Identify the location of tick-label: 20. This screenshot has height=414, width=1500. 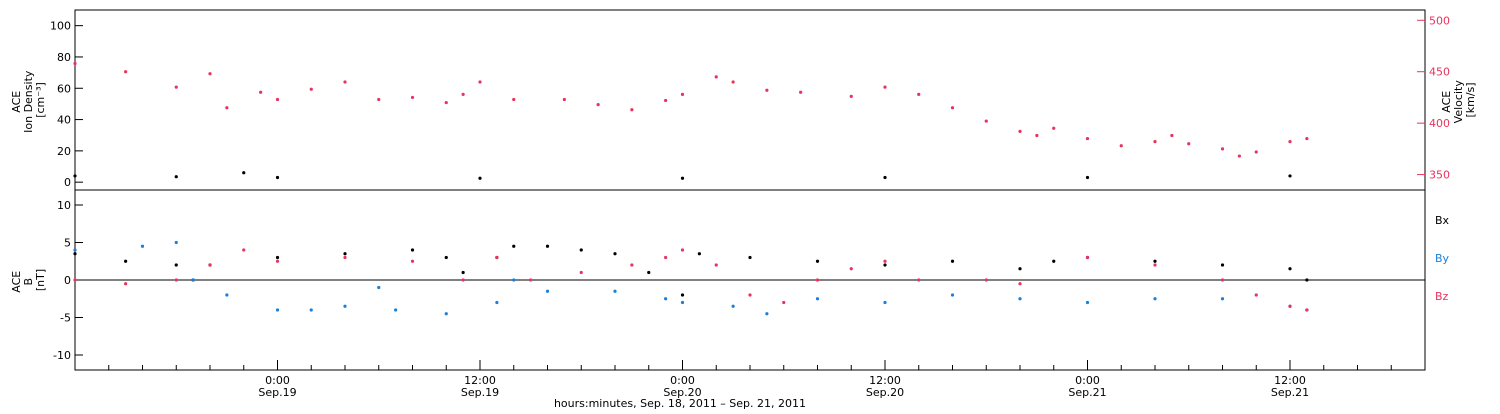
(64, 151).